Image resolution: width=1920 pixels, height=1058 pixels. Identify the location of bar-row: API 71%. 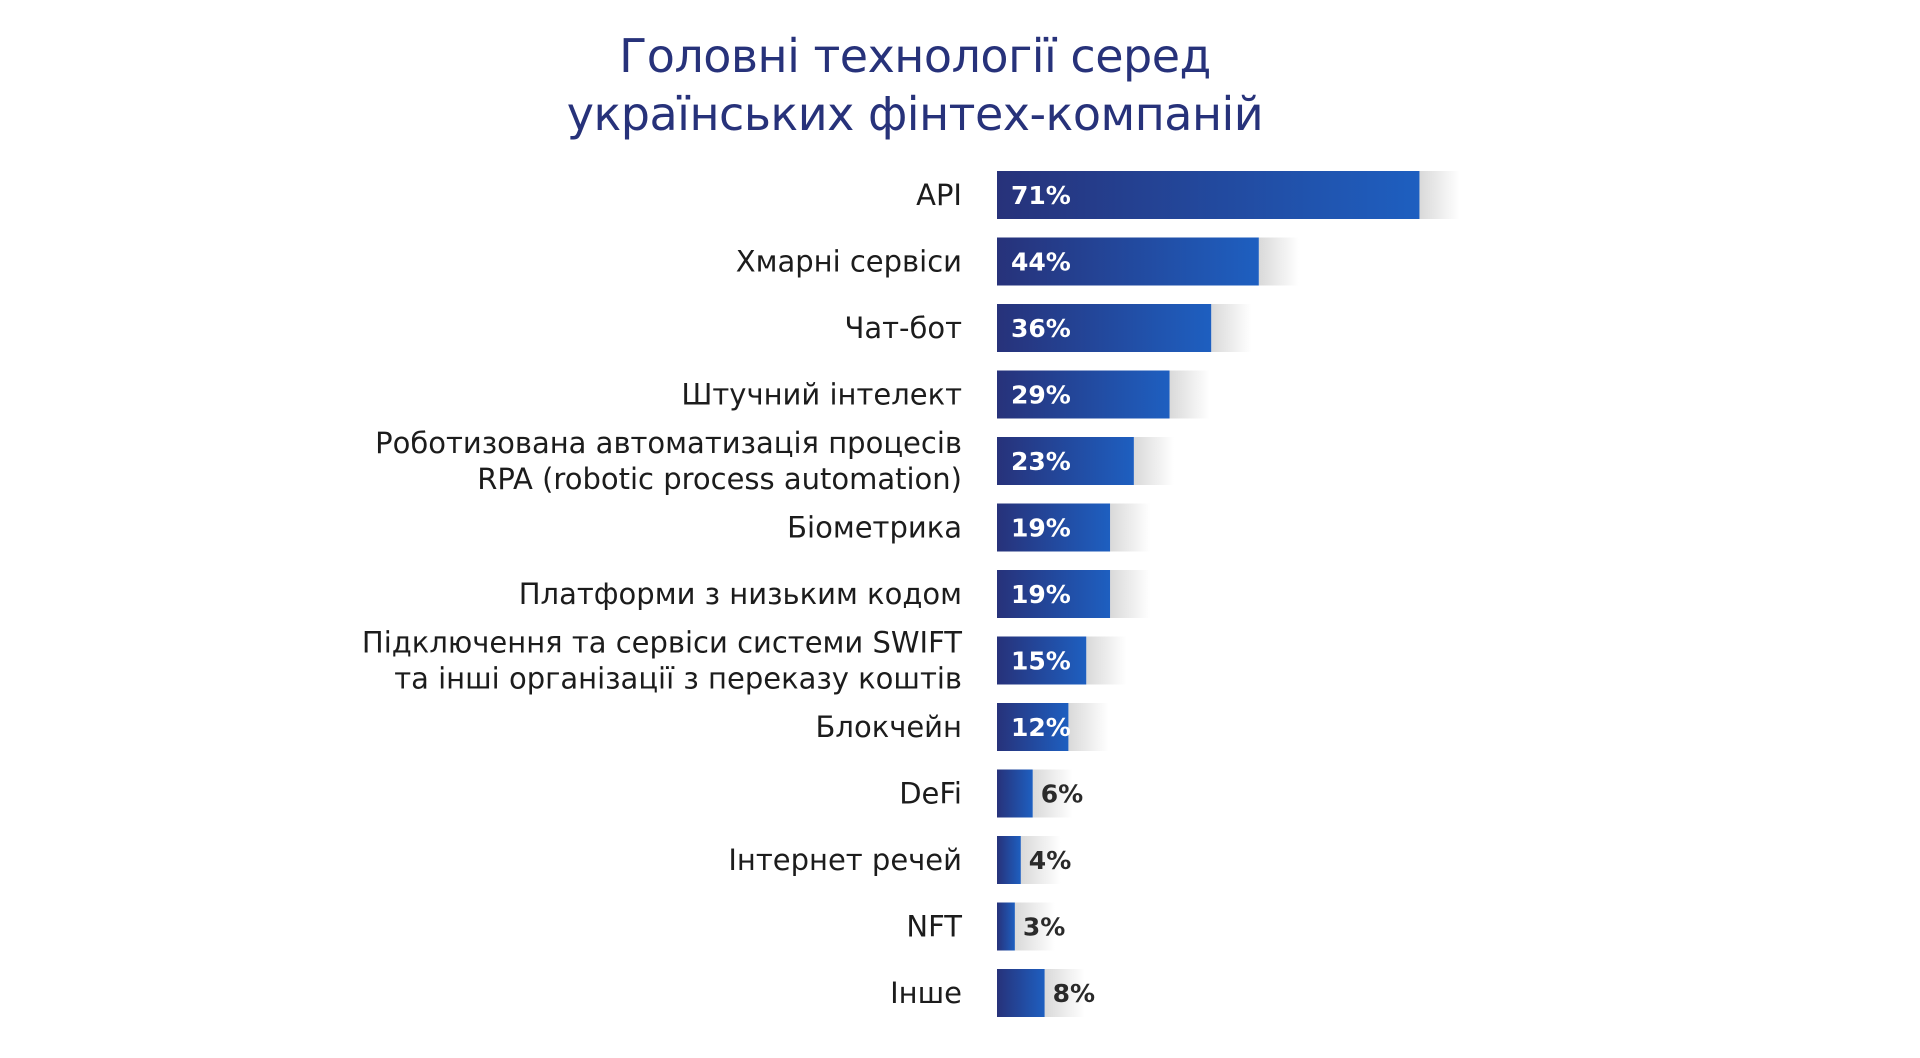
(1188, 195).